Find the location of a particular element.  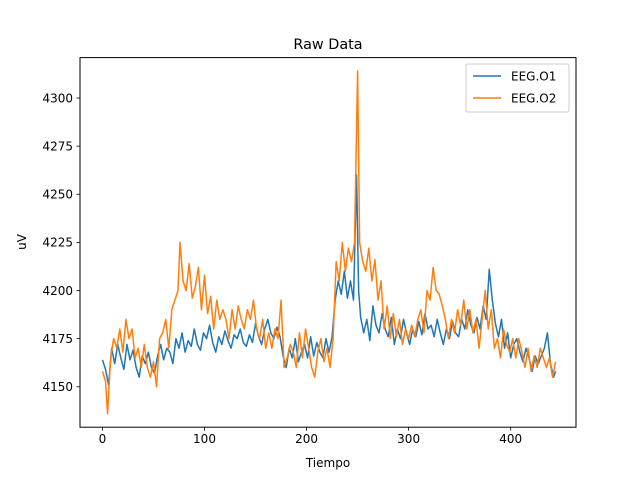

y-axis-ticks: 4150 4175 4200 4225 4250 4275 4300 is located at coordinates (61, 242).